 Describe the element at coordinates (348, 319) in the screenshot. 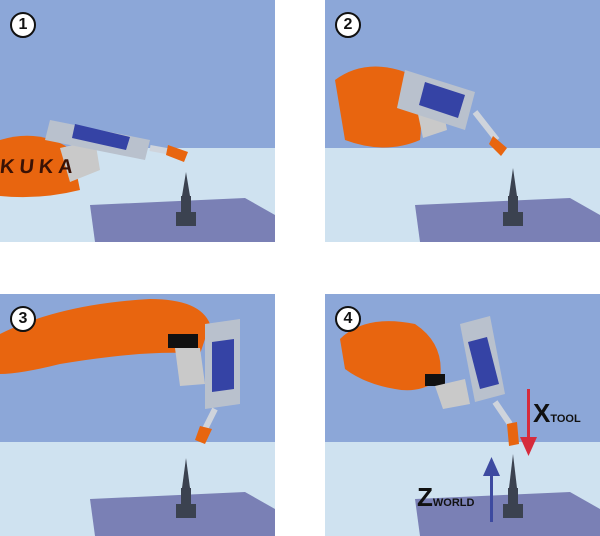

I see `step-number: 4` at that location.